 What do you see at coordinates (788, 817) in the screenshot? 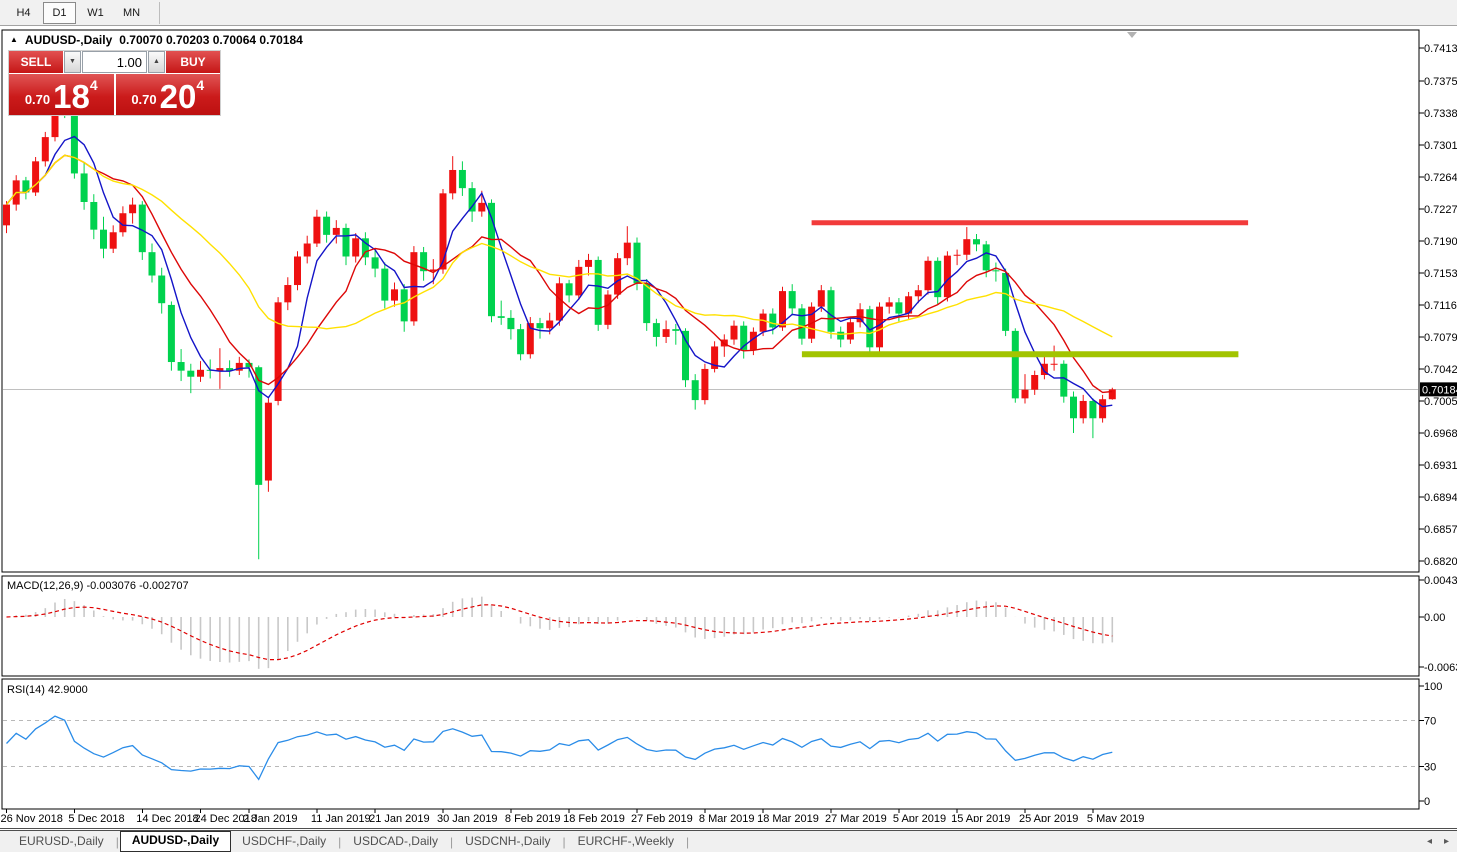
I see `x-axis-label: 18 Mar 2019` at bounding box center [788, 817].